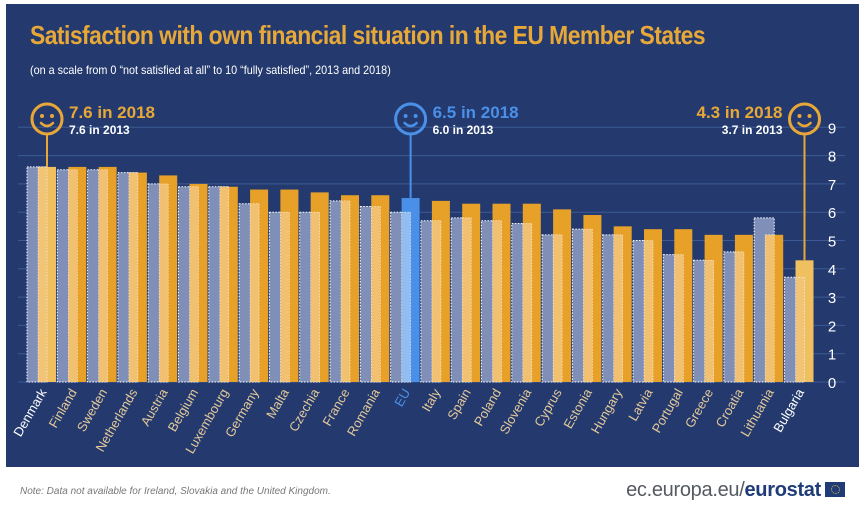  Describe the element at coordinates (640, 404) in the screenshot. I see `x-tick-label: Latvia` at that location.